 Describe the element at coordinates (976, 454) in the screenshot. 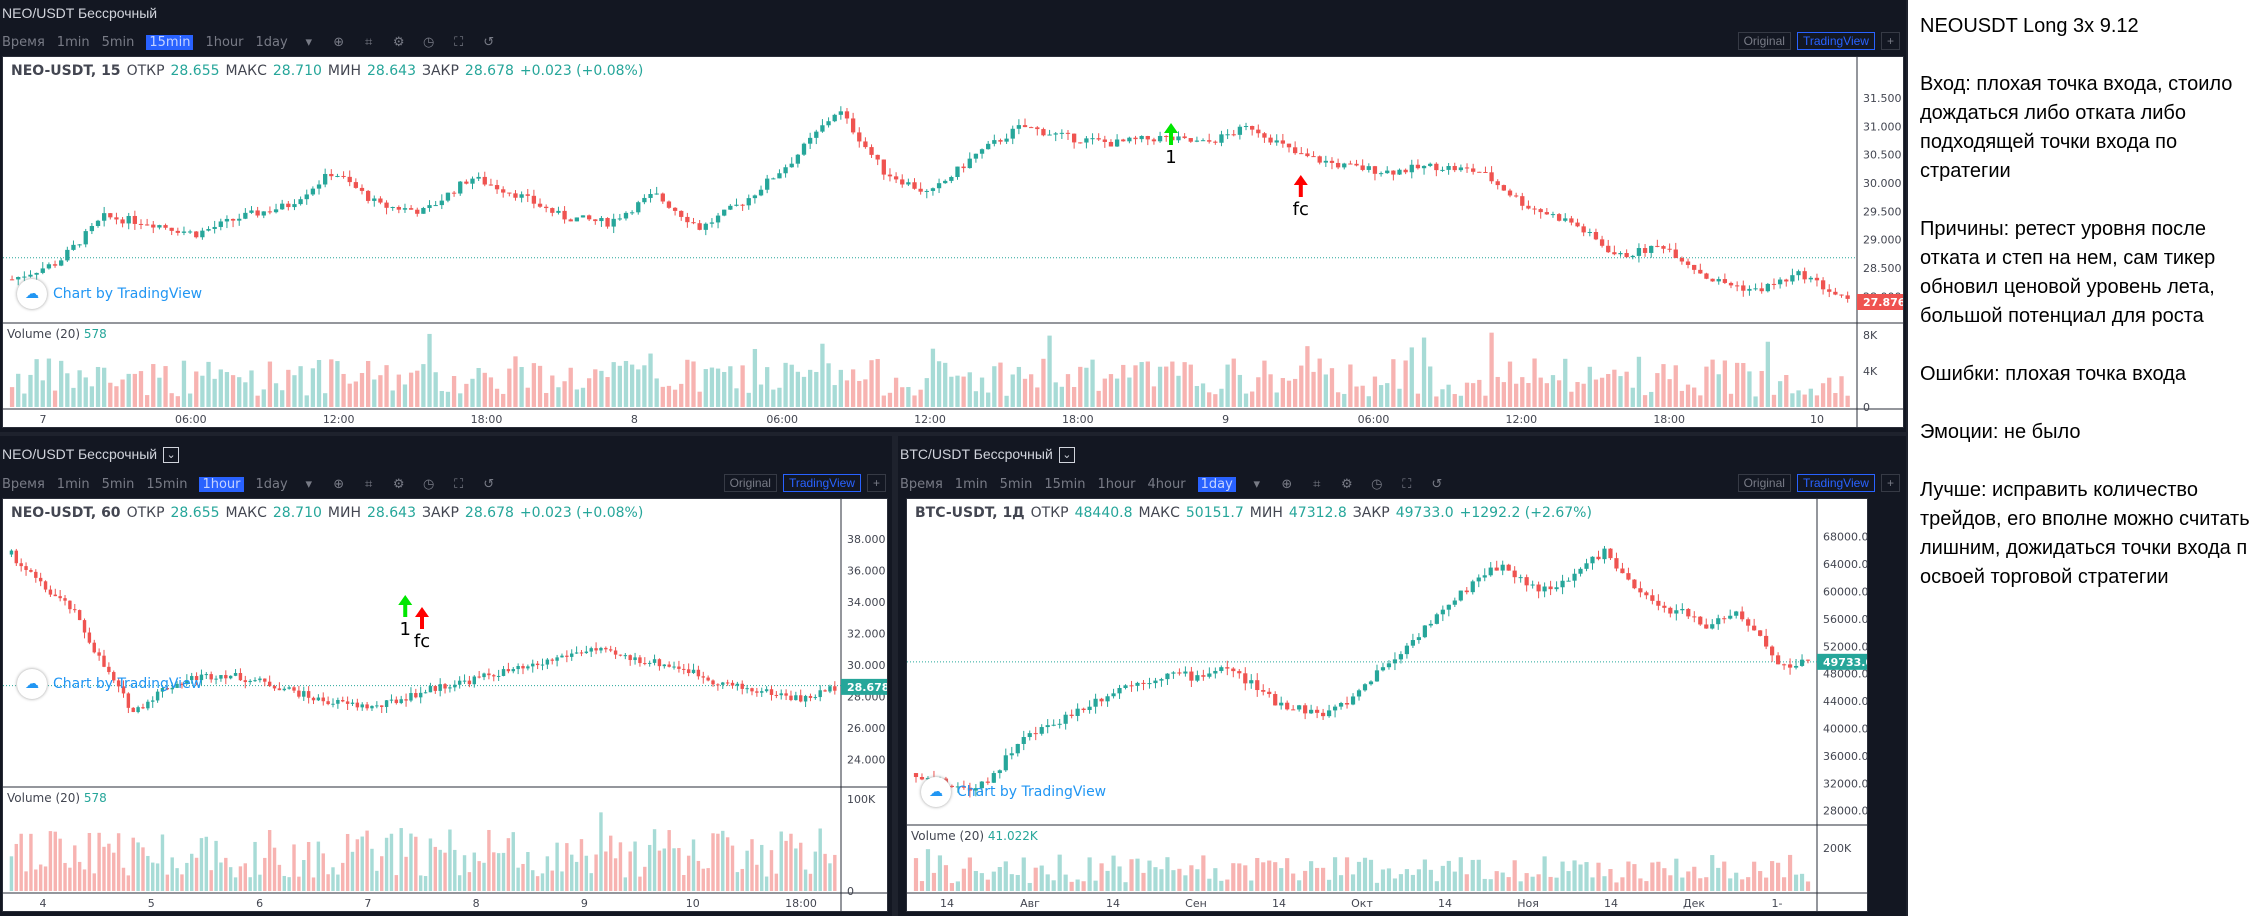

I see `br-title-text: BTC/USDT Бессрочный` at that location.